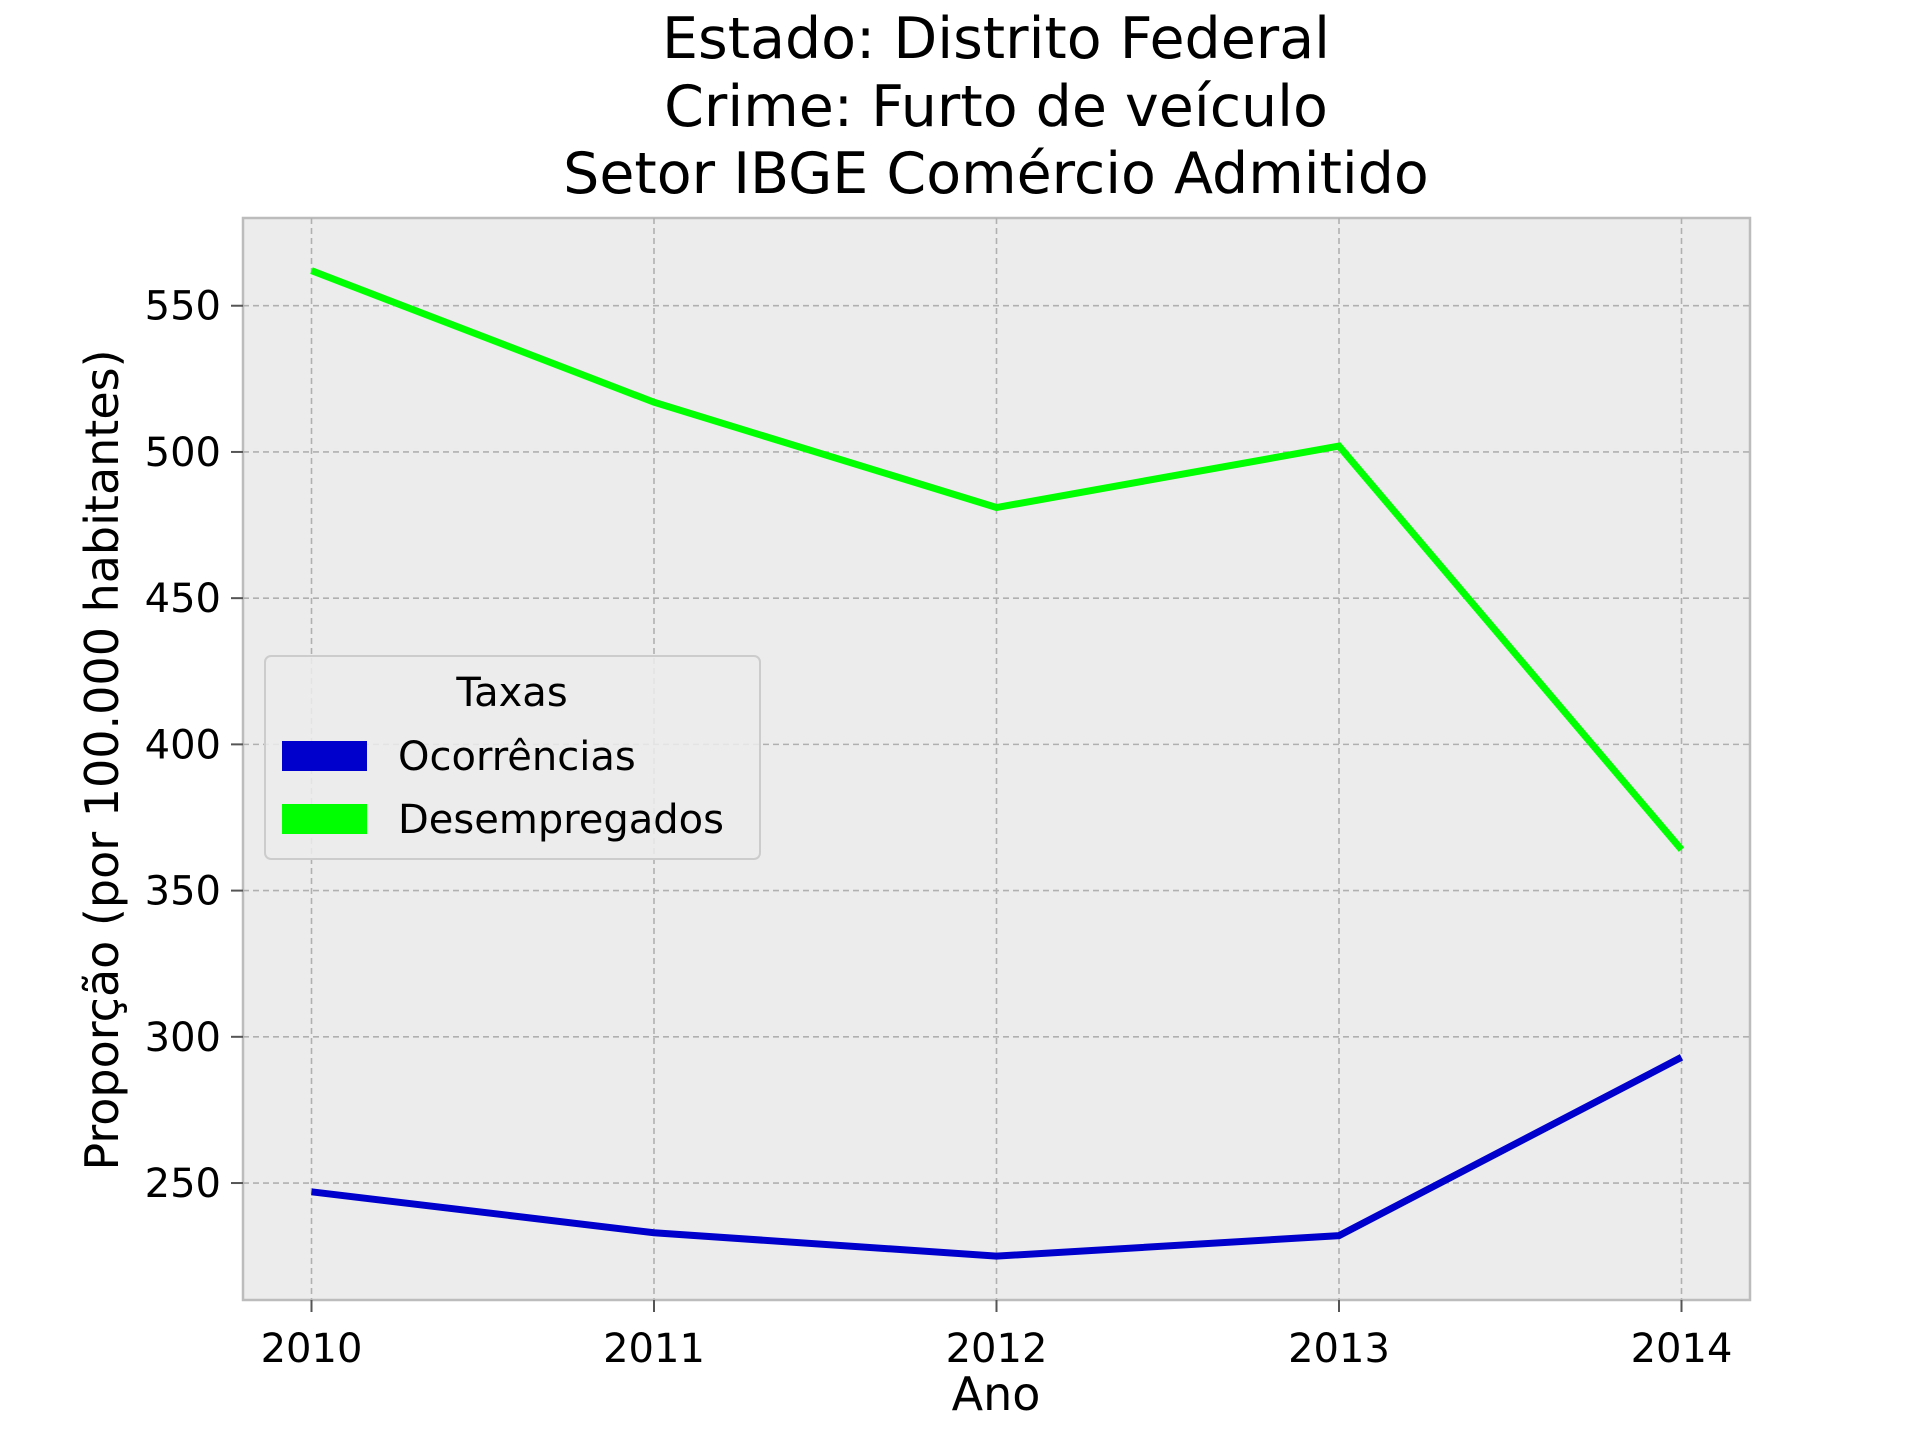 The height and width of the screenshot is (1440, 1920). What do you see at coordinates (183, 745) in the screenshot?
I see `y-tick-label: 400` at bounding box center [183, 745].